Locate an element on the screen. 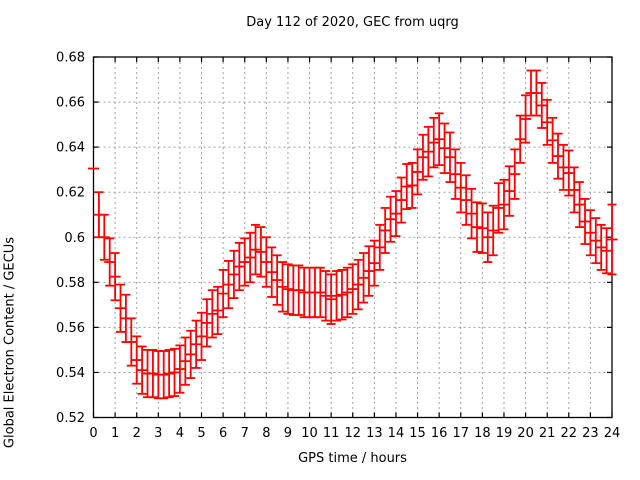 The height and width of the screenshot is (480, 640). x-tick-label: 9 is located at coordinates (288, 433).